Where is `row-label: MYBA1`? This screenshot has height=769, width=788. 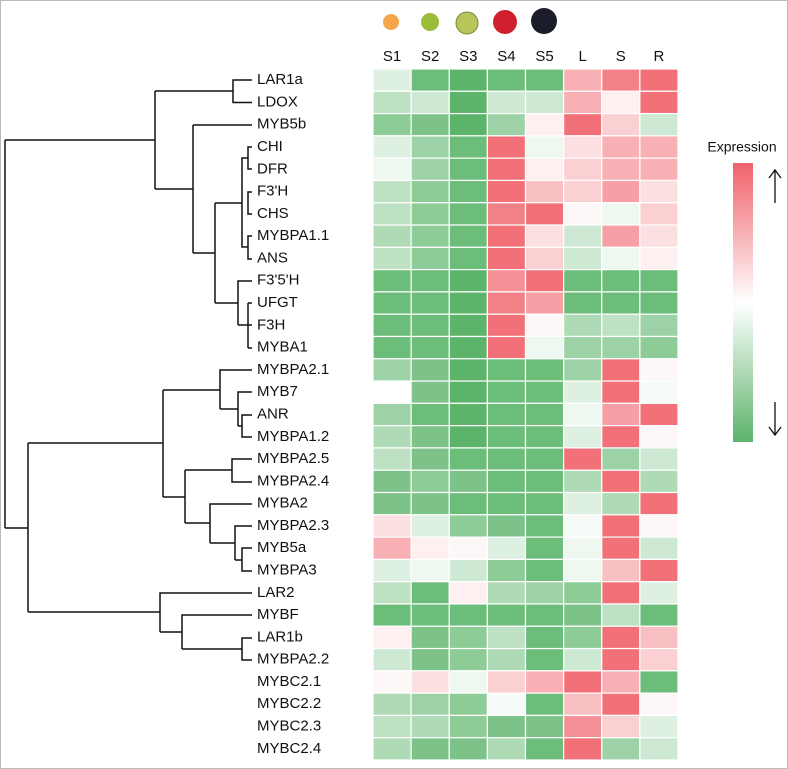 row-label: MYBA1 is located at coordinates (282, 347).